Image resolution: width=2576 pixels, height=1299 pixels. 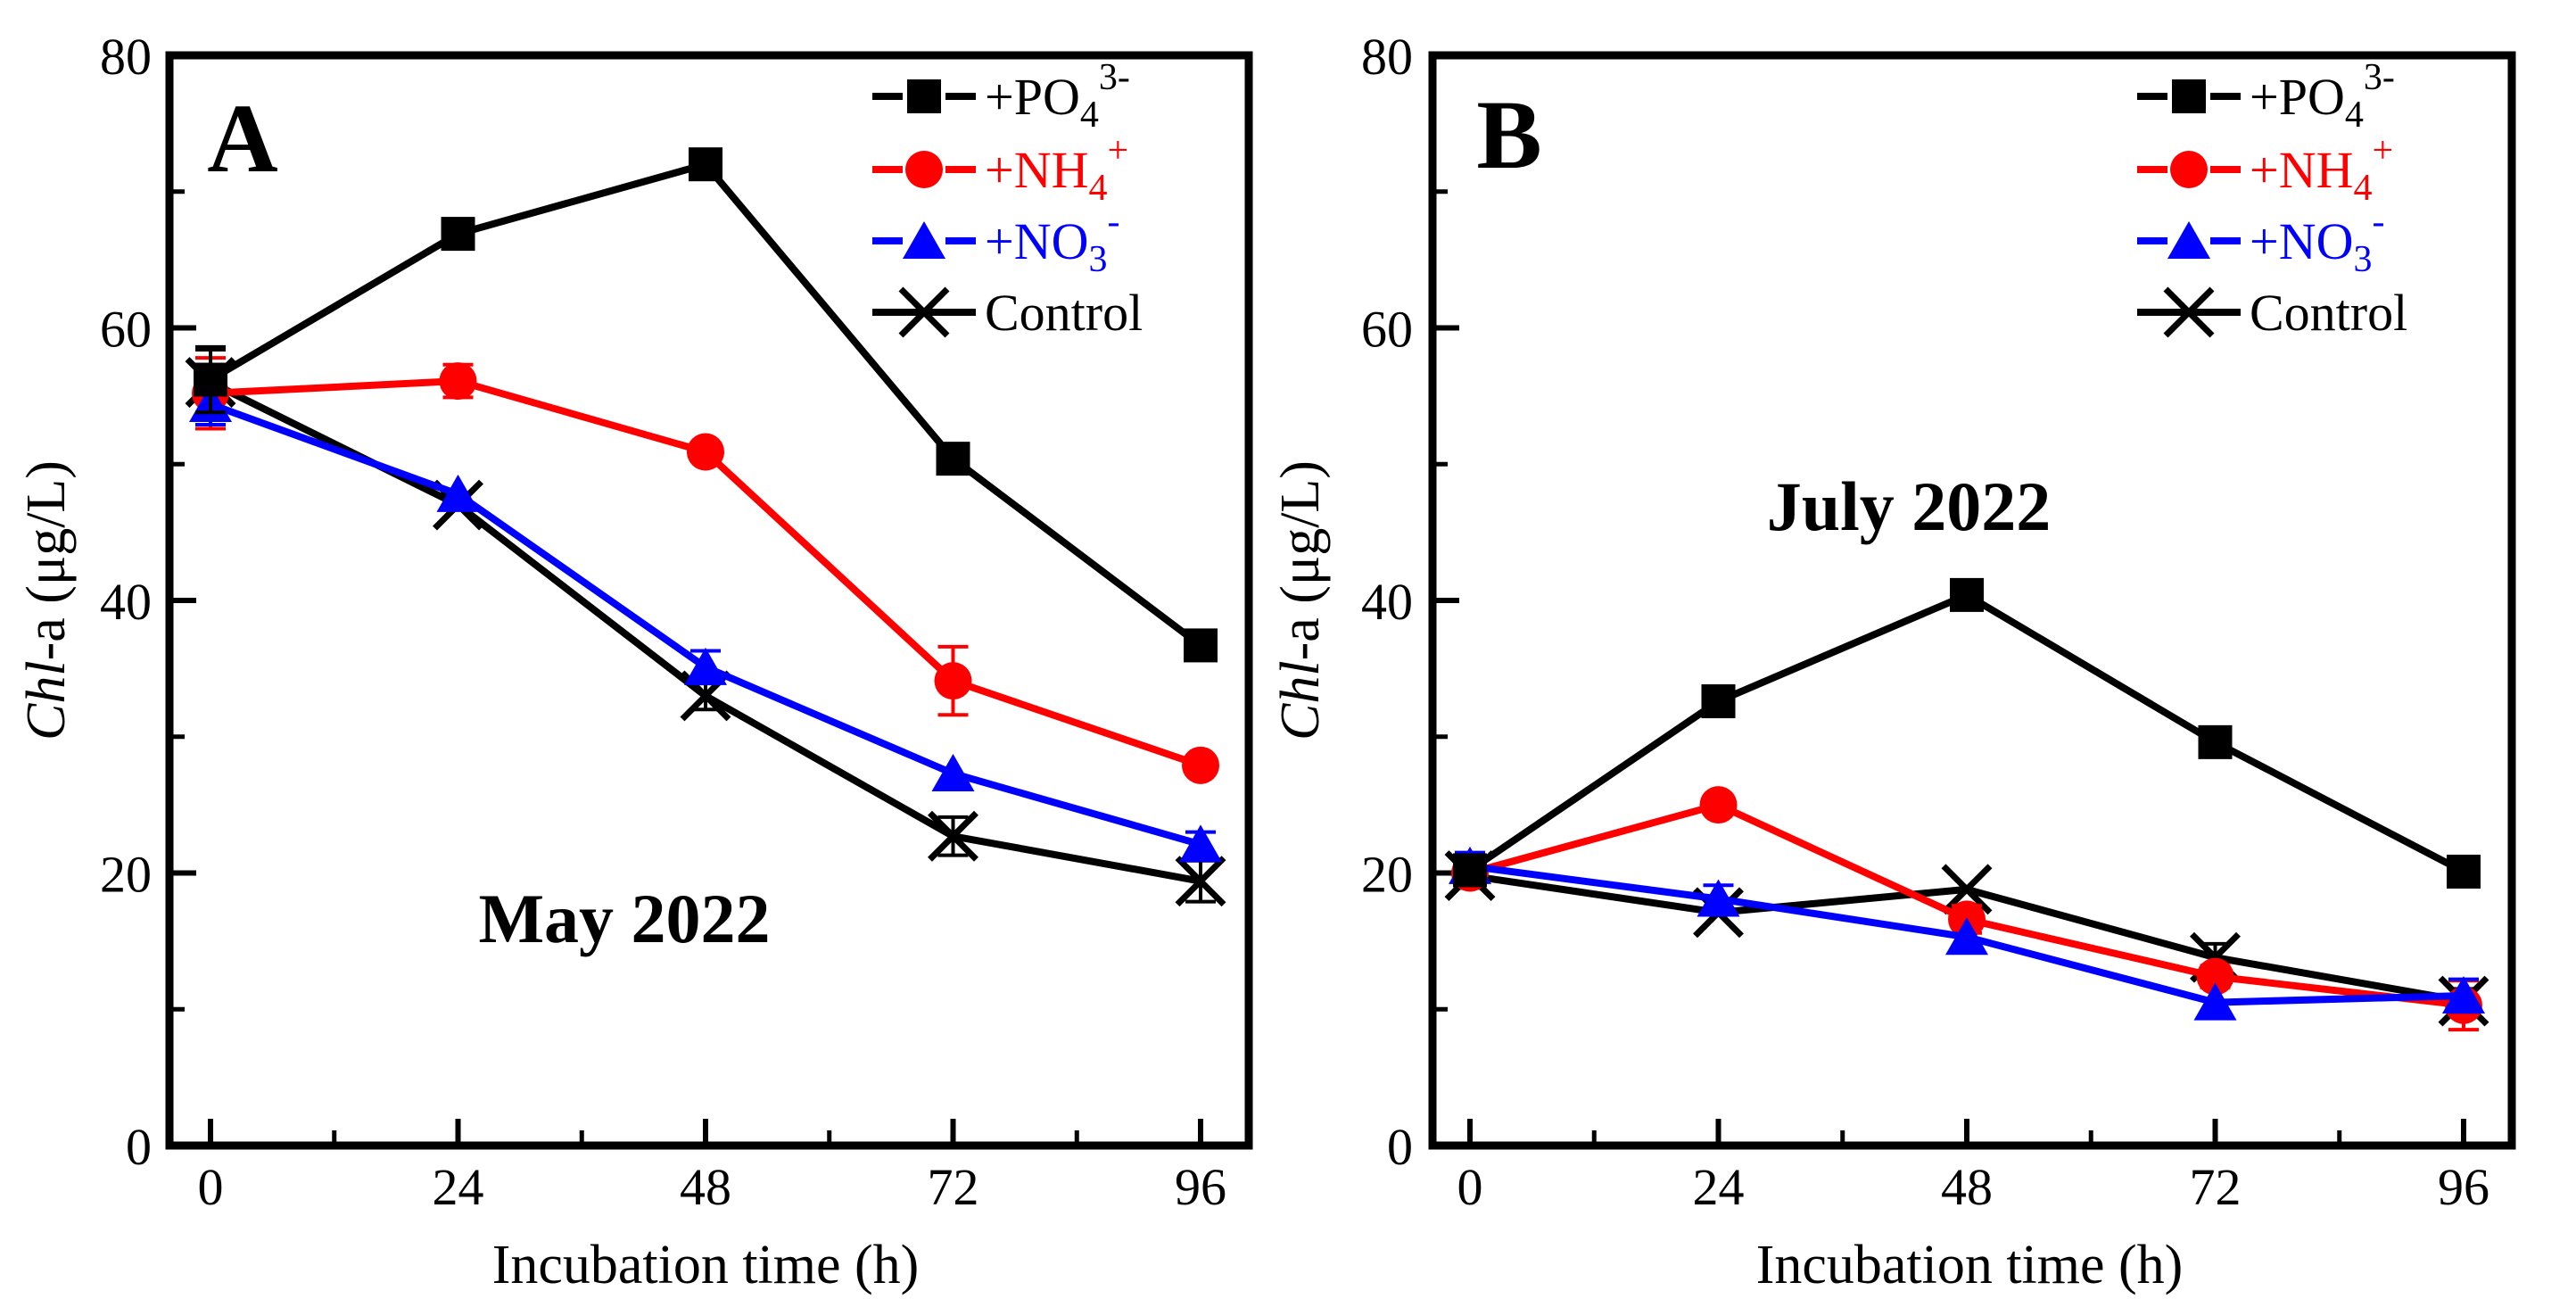 I want to click on panel-letter: B, so click(x=1508, y=134).